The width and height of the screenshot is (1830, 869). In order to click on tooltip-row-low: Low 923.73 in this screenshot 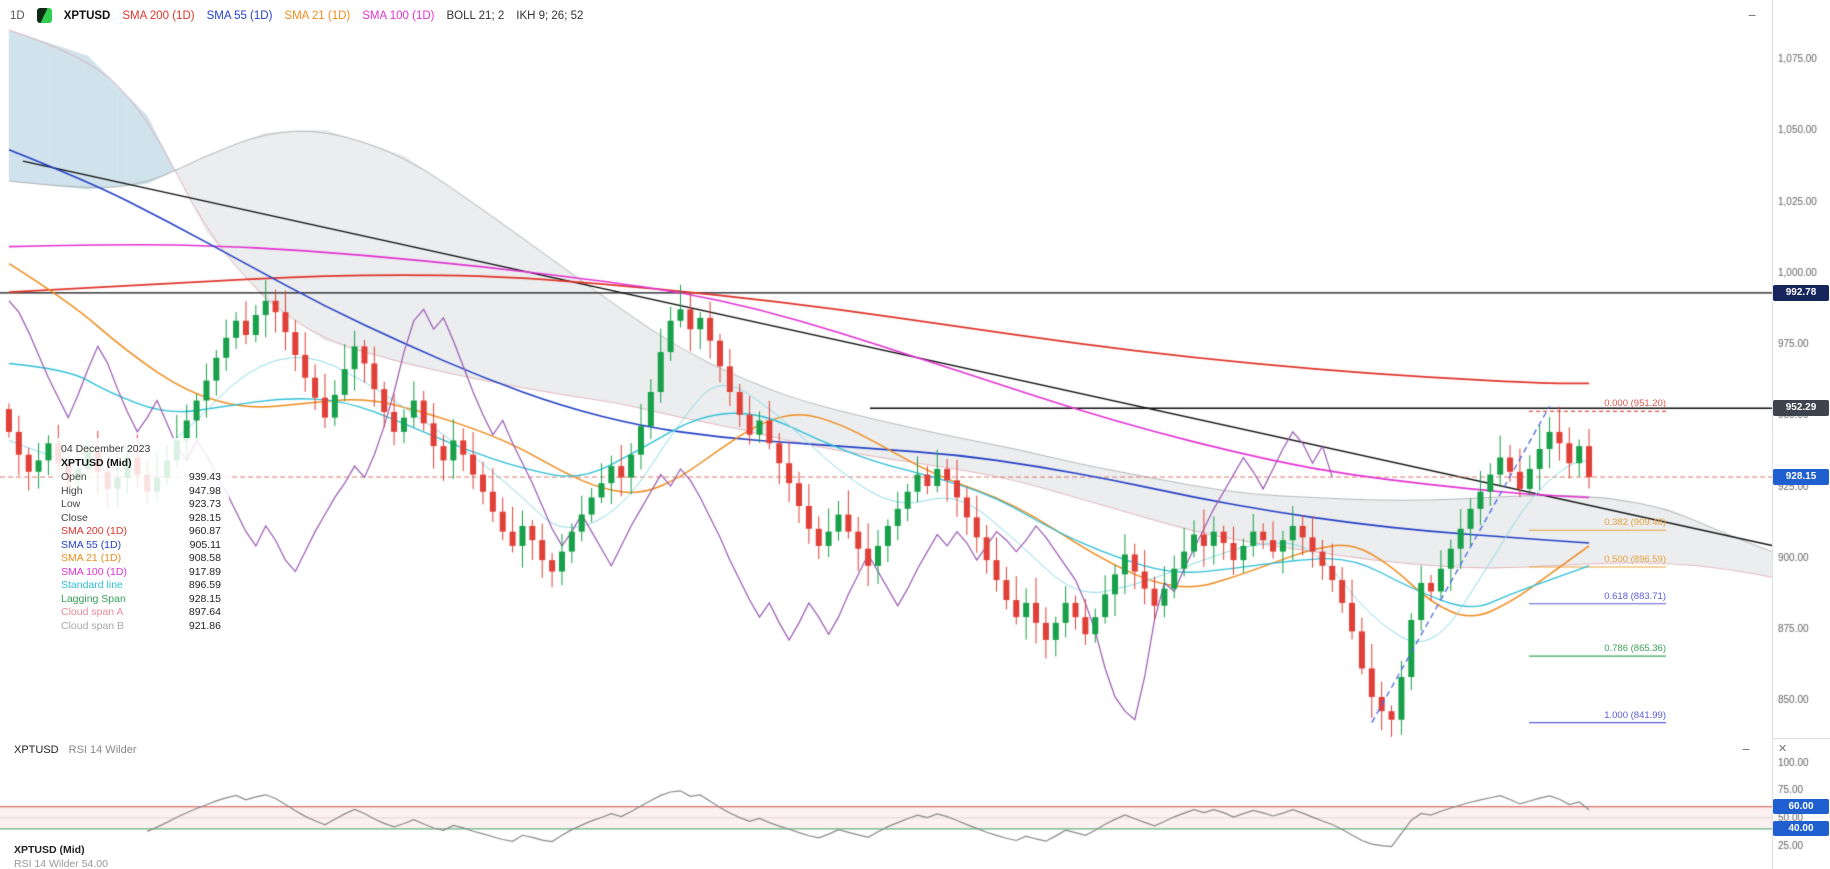, I will do `click(141, 504)`.